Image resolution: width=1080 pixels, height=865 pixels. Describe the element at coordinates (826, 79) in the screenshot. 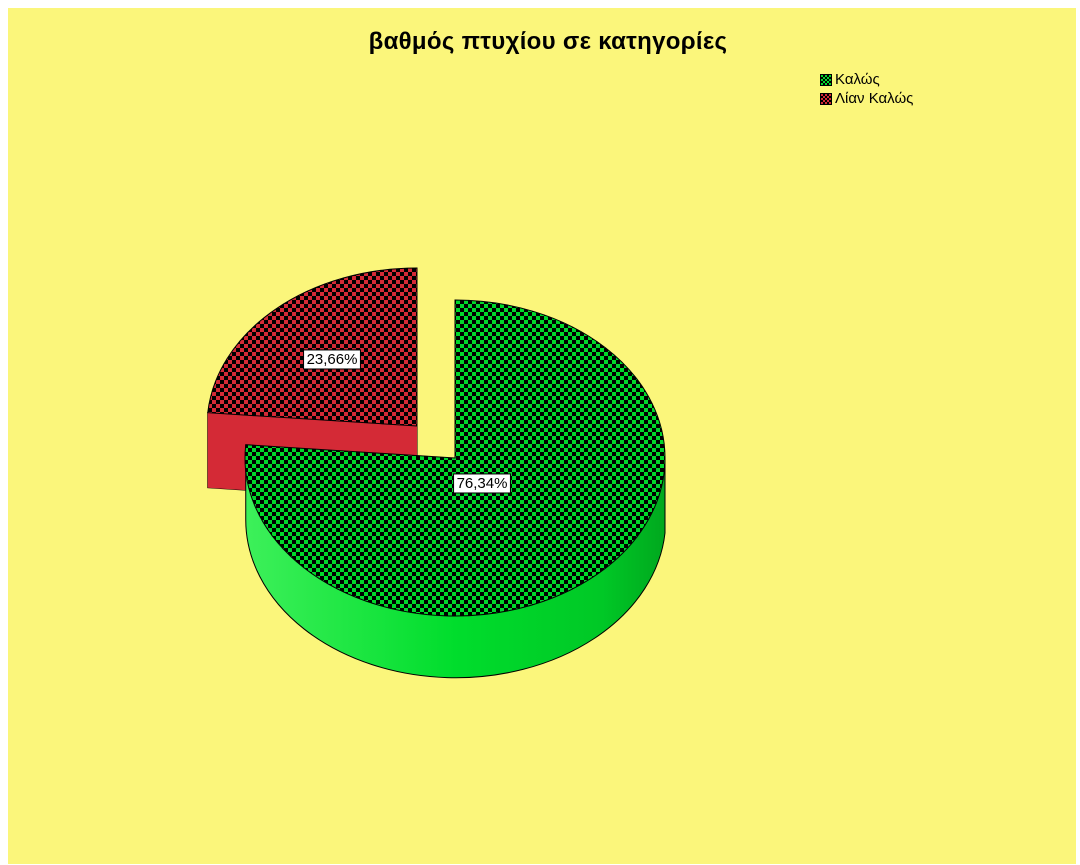

I see `legend-swatch-kalos` at that location.